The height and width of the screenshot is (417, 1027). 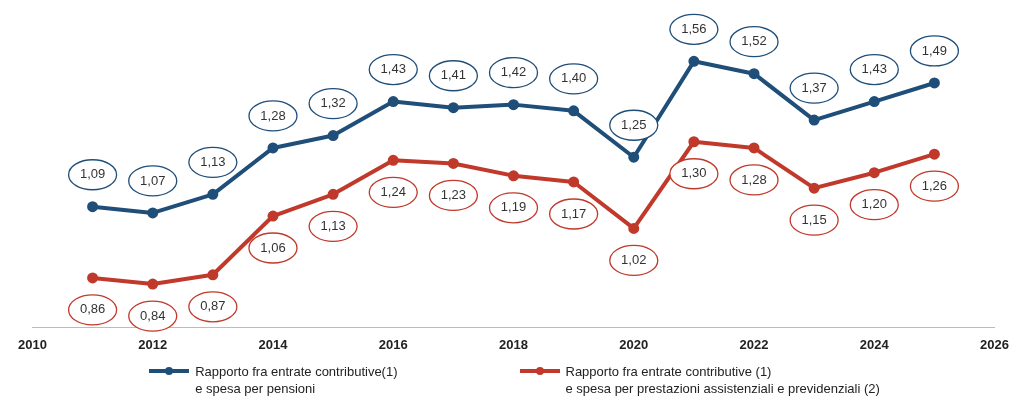 I want to click on data-label: 1,32, so click(x=333, y=103).